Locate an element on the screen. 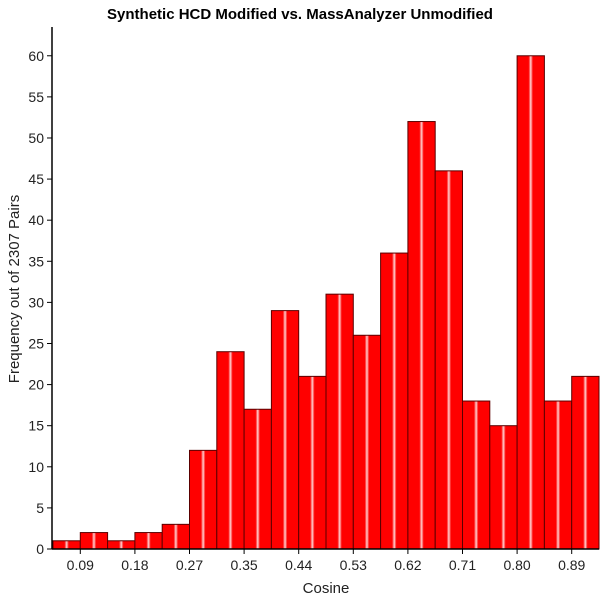 This screenshot has height=600, width=600. x-tick-label: 0.44 is located at coordinates (298, 565).